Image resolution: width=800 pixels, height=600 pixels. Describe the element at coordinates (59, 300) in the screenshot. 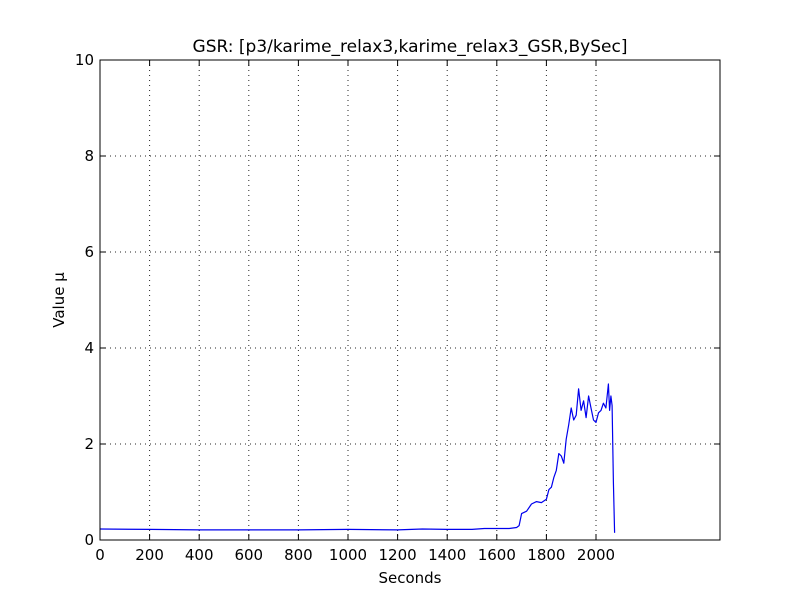

I see `y-axis-label: Value µ` at that location.